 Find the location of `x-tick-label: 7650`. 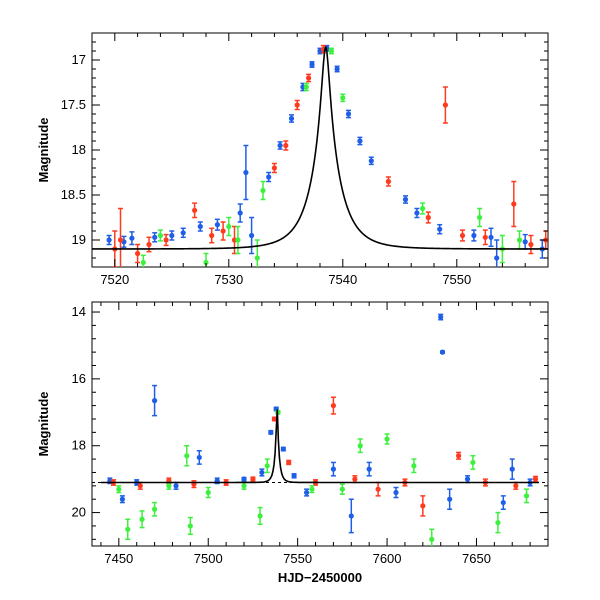

x-tick-label: 7650 is located at coordinates (476, 558).